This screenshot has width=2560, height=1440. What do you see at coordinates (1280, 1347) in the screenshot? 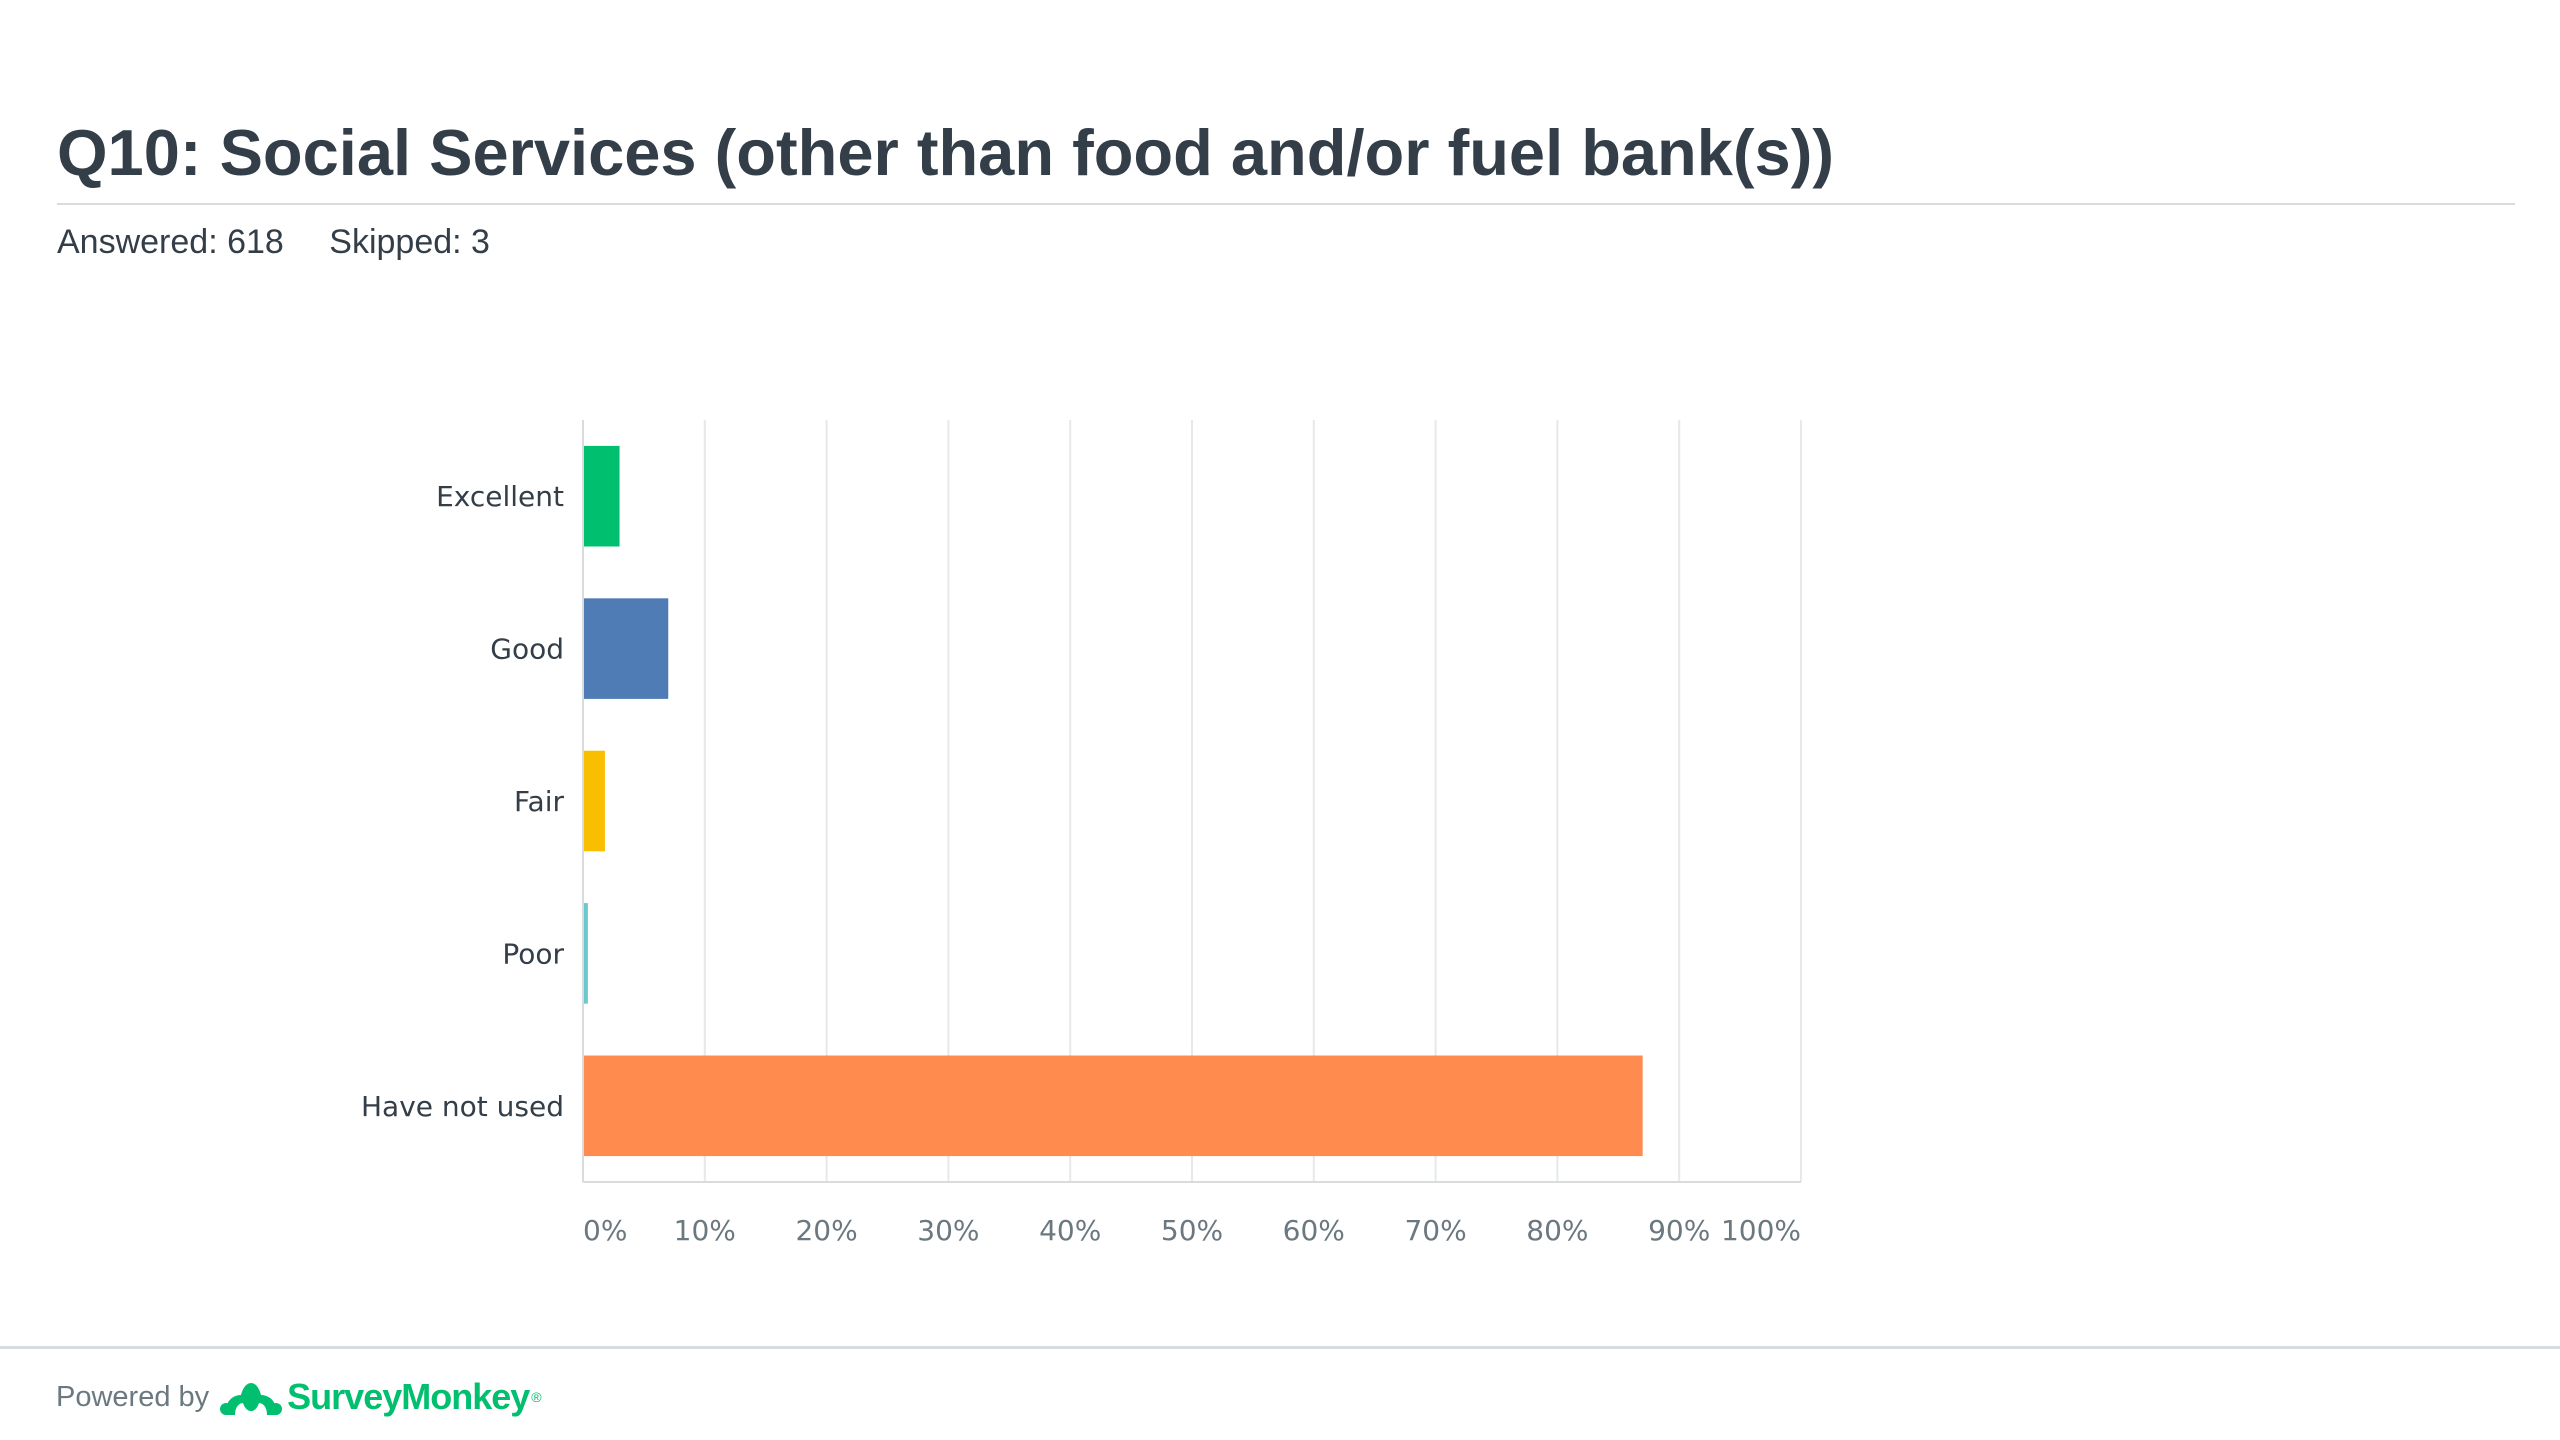
I see `footer-divider` at bounding box center [1280, 1347].